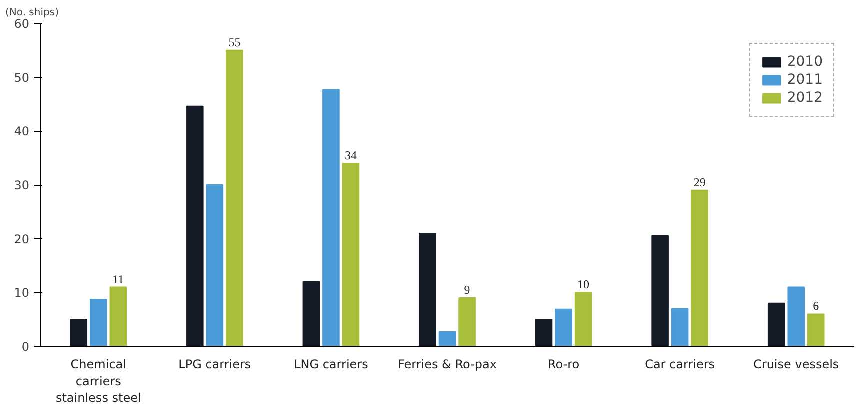  Describe the element at coordinates (215, 365) in the screenshot. I see `x-tick-label: LPG carriers` at that location.